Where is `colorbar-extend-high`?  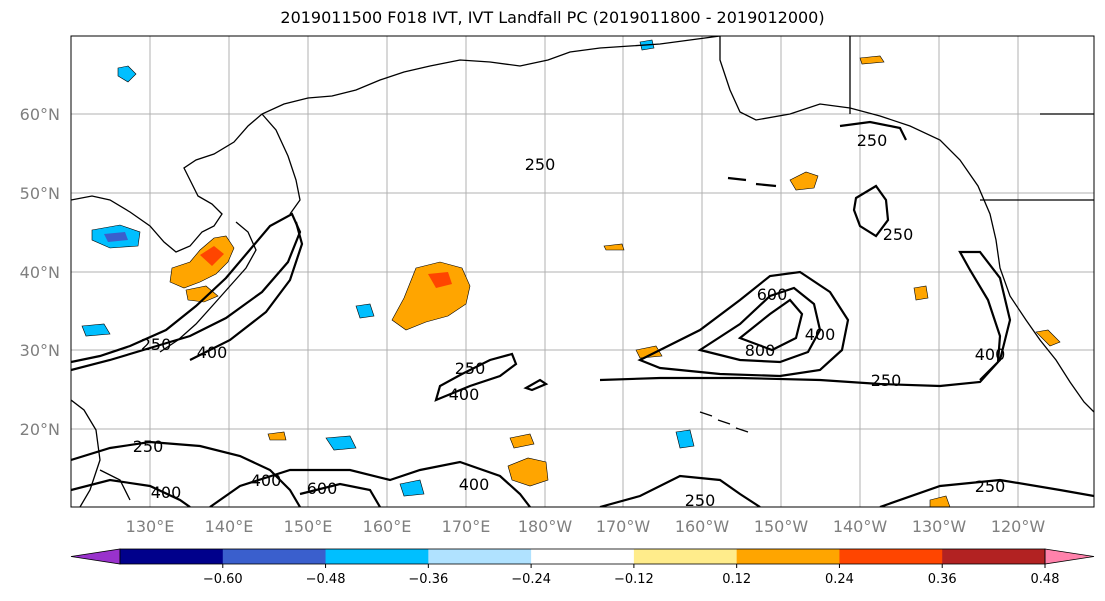
colorbar-extend-high is located at coordinates (1069, 556).